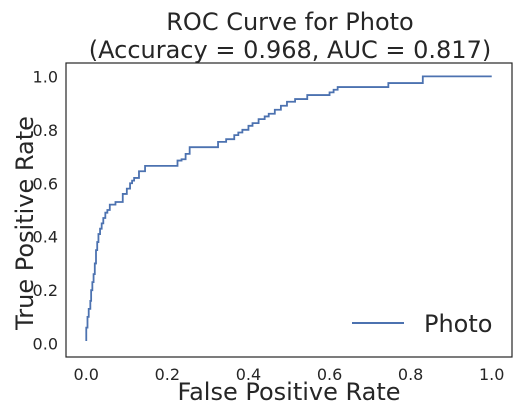 This screenshot has width=519, height=416. I want to click on x-axis-ticks: 0.0 0.2 0.4 0.6 0.8 1.0, so click(289, 374).